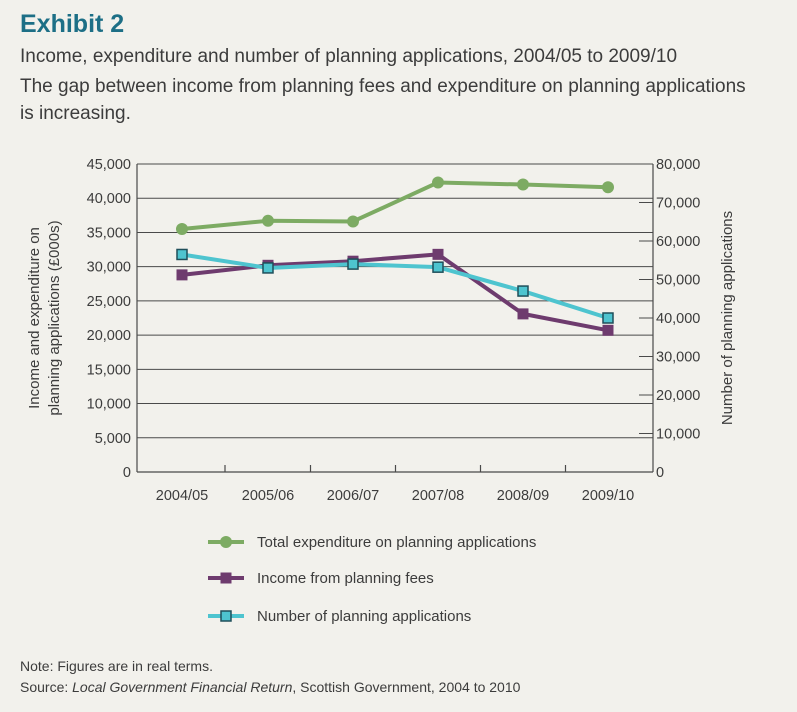 Image resolution: width=797 pixels, height=712 pixels. What do you see at coordinates (109, 199) in the screenshot?
I see `left-tick-label: 40,000` at bounding box center [109, 199].